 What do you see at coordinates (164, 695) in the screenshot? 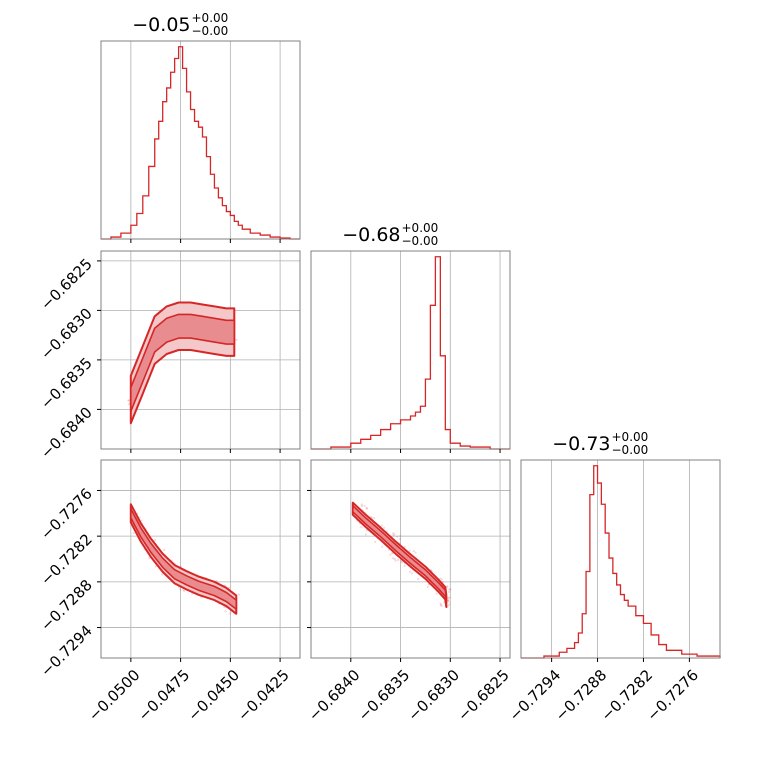
I see `pair-2-0-xtick-label-1: −0.0475` at bounding box center [164, 695].